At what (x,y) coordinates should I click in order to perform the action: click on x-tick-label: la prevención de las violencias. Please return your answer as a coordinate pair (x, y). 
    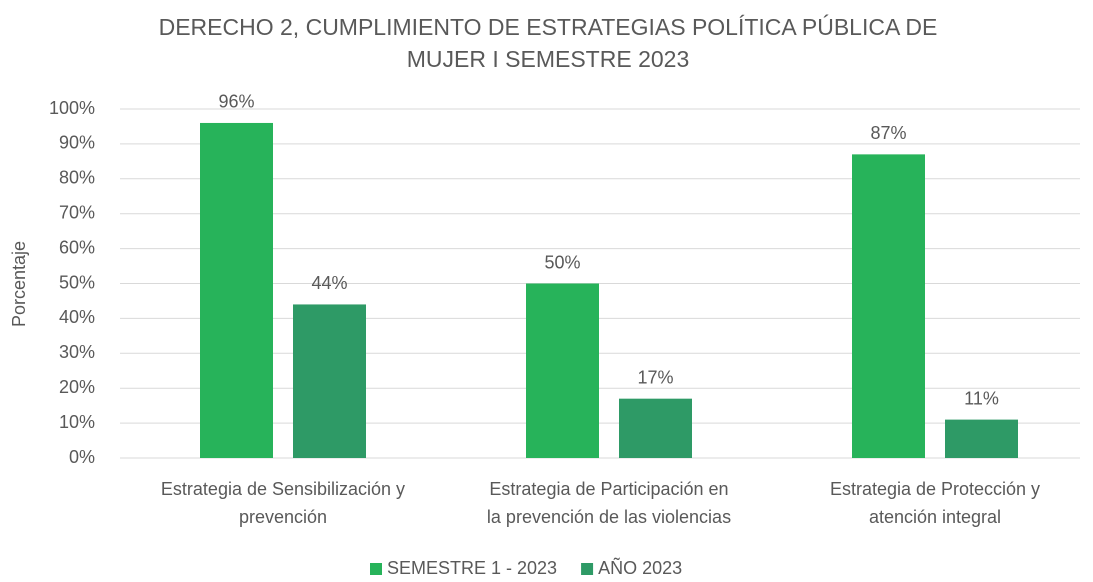
    Looking at the image, I should click on (609, 517).